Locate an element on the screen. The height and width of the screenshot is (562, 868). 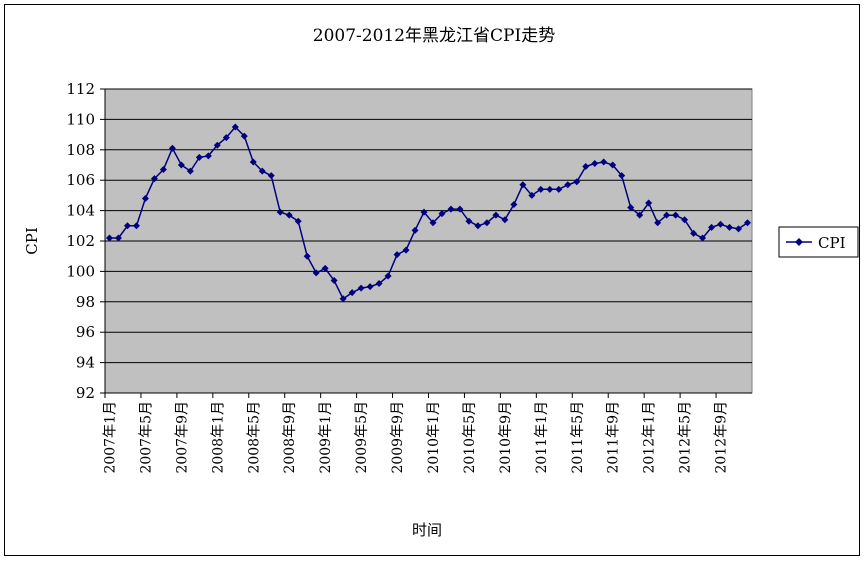
x-tick-label: 2008年9月 is located at coordinates (290, 437).